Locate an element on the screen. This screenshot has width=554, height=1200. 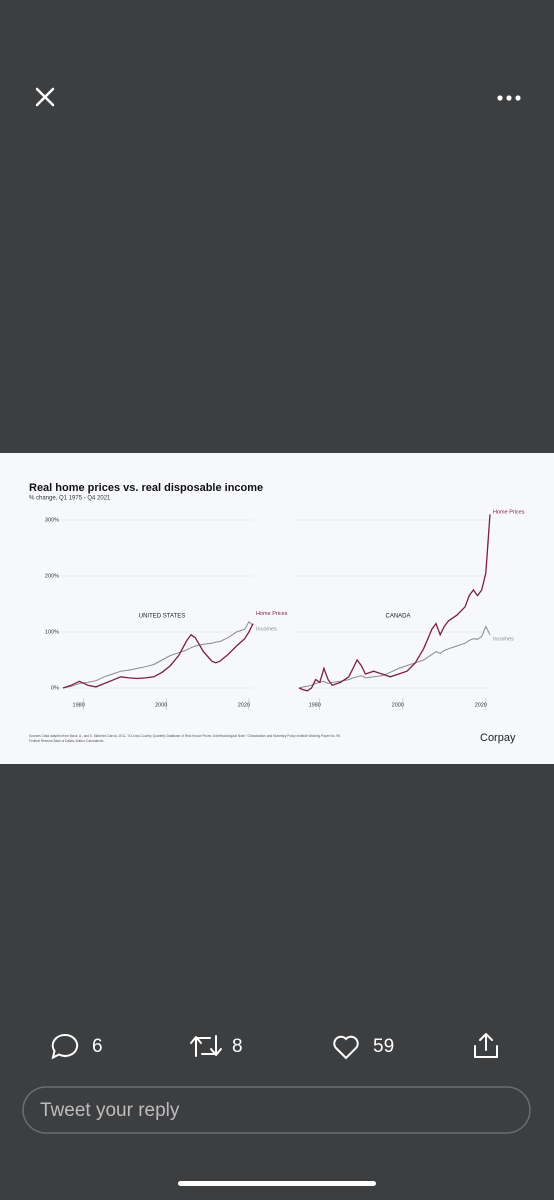
retweet-button is located at coordinates (206, 1046).